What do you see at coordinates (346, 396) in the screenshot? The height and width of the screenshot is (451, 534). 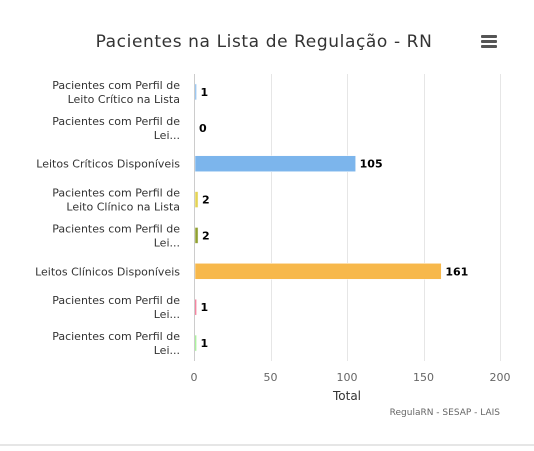 I see `x-axis-title: Total` at bounding box center [346, 396].